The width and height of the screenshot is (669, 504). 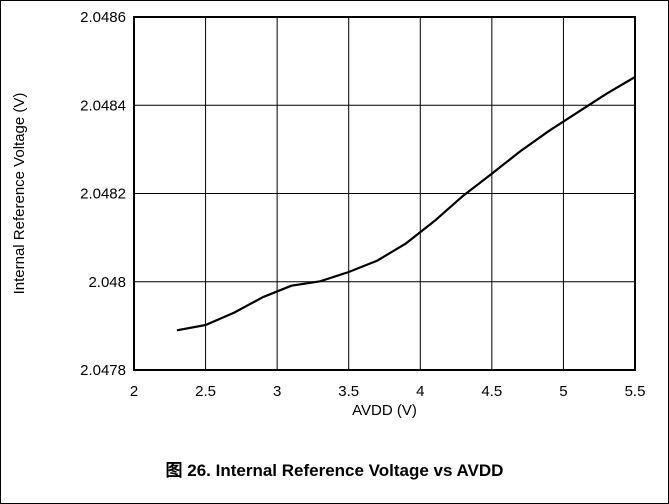 I want to click on x-tick-label: 4, so click(x=420, y=391).